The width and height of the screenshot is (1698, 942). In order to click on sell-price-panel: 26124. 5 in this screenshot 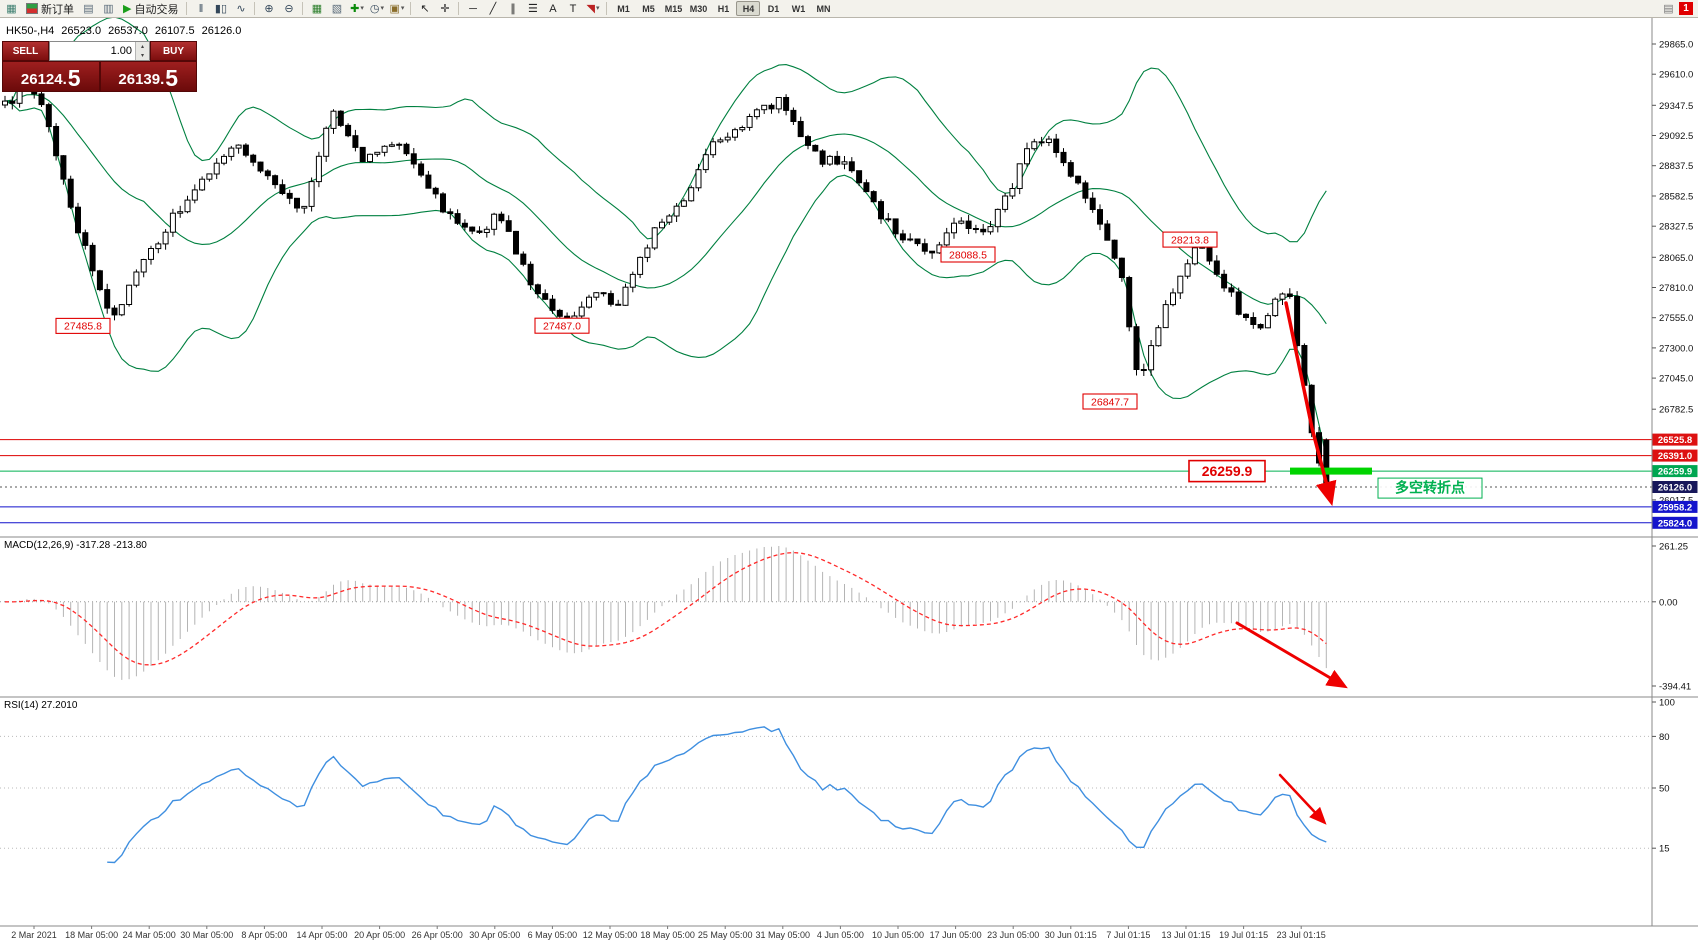, I will do `click(51, 76)`.